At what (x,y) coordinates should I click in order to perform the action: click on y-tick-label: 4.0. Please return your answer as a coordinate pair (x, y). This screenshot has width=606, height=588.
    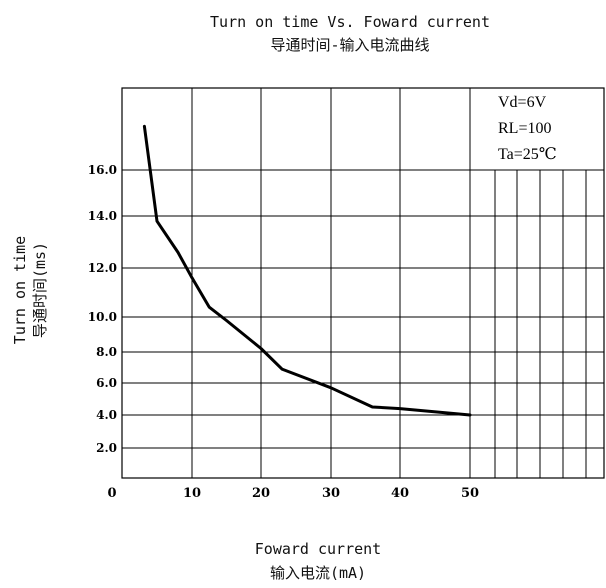
    Looking at the image, I should click on (106, 415).